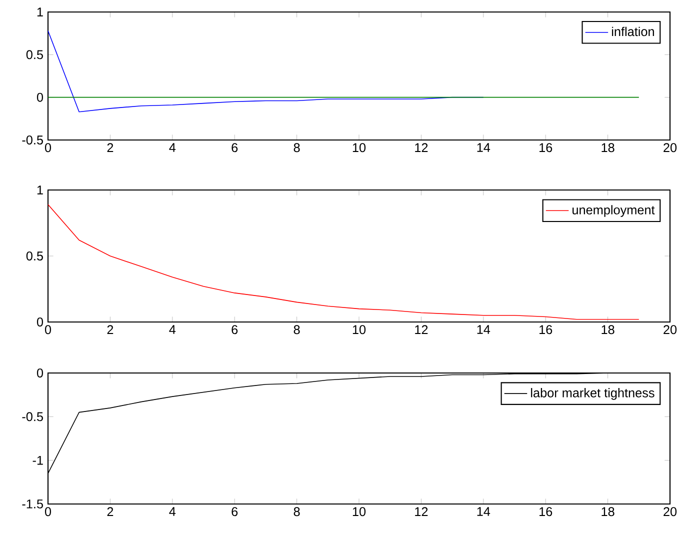 This screenshot has height=533, width=685. Describe the element at coordinates (613, 211) in the screenshot. I see `legend-label: unemployment` at that location.